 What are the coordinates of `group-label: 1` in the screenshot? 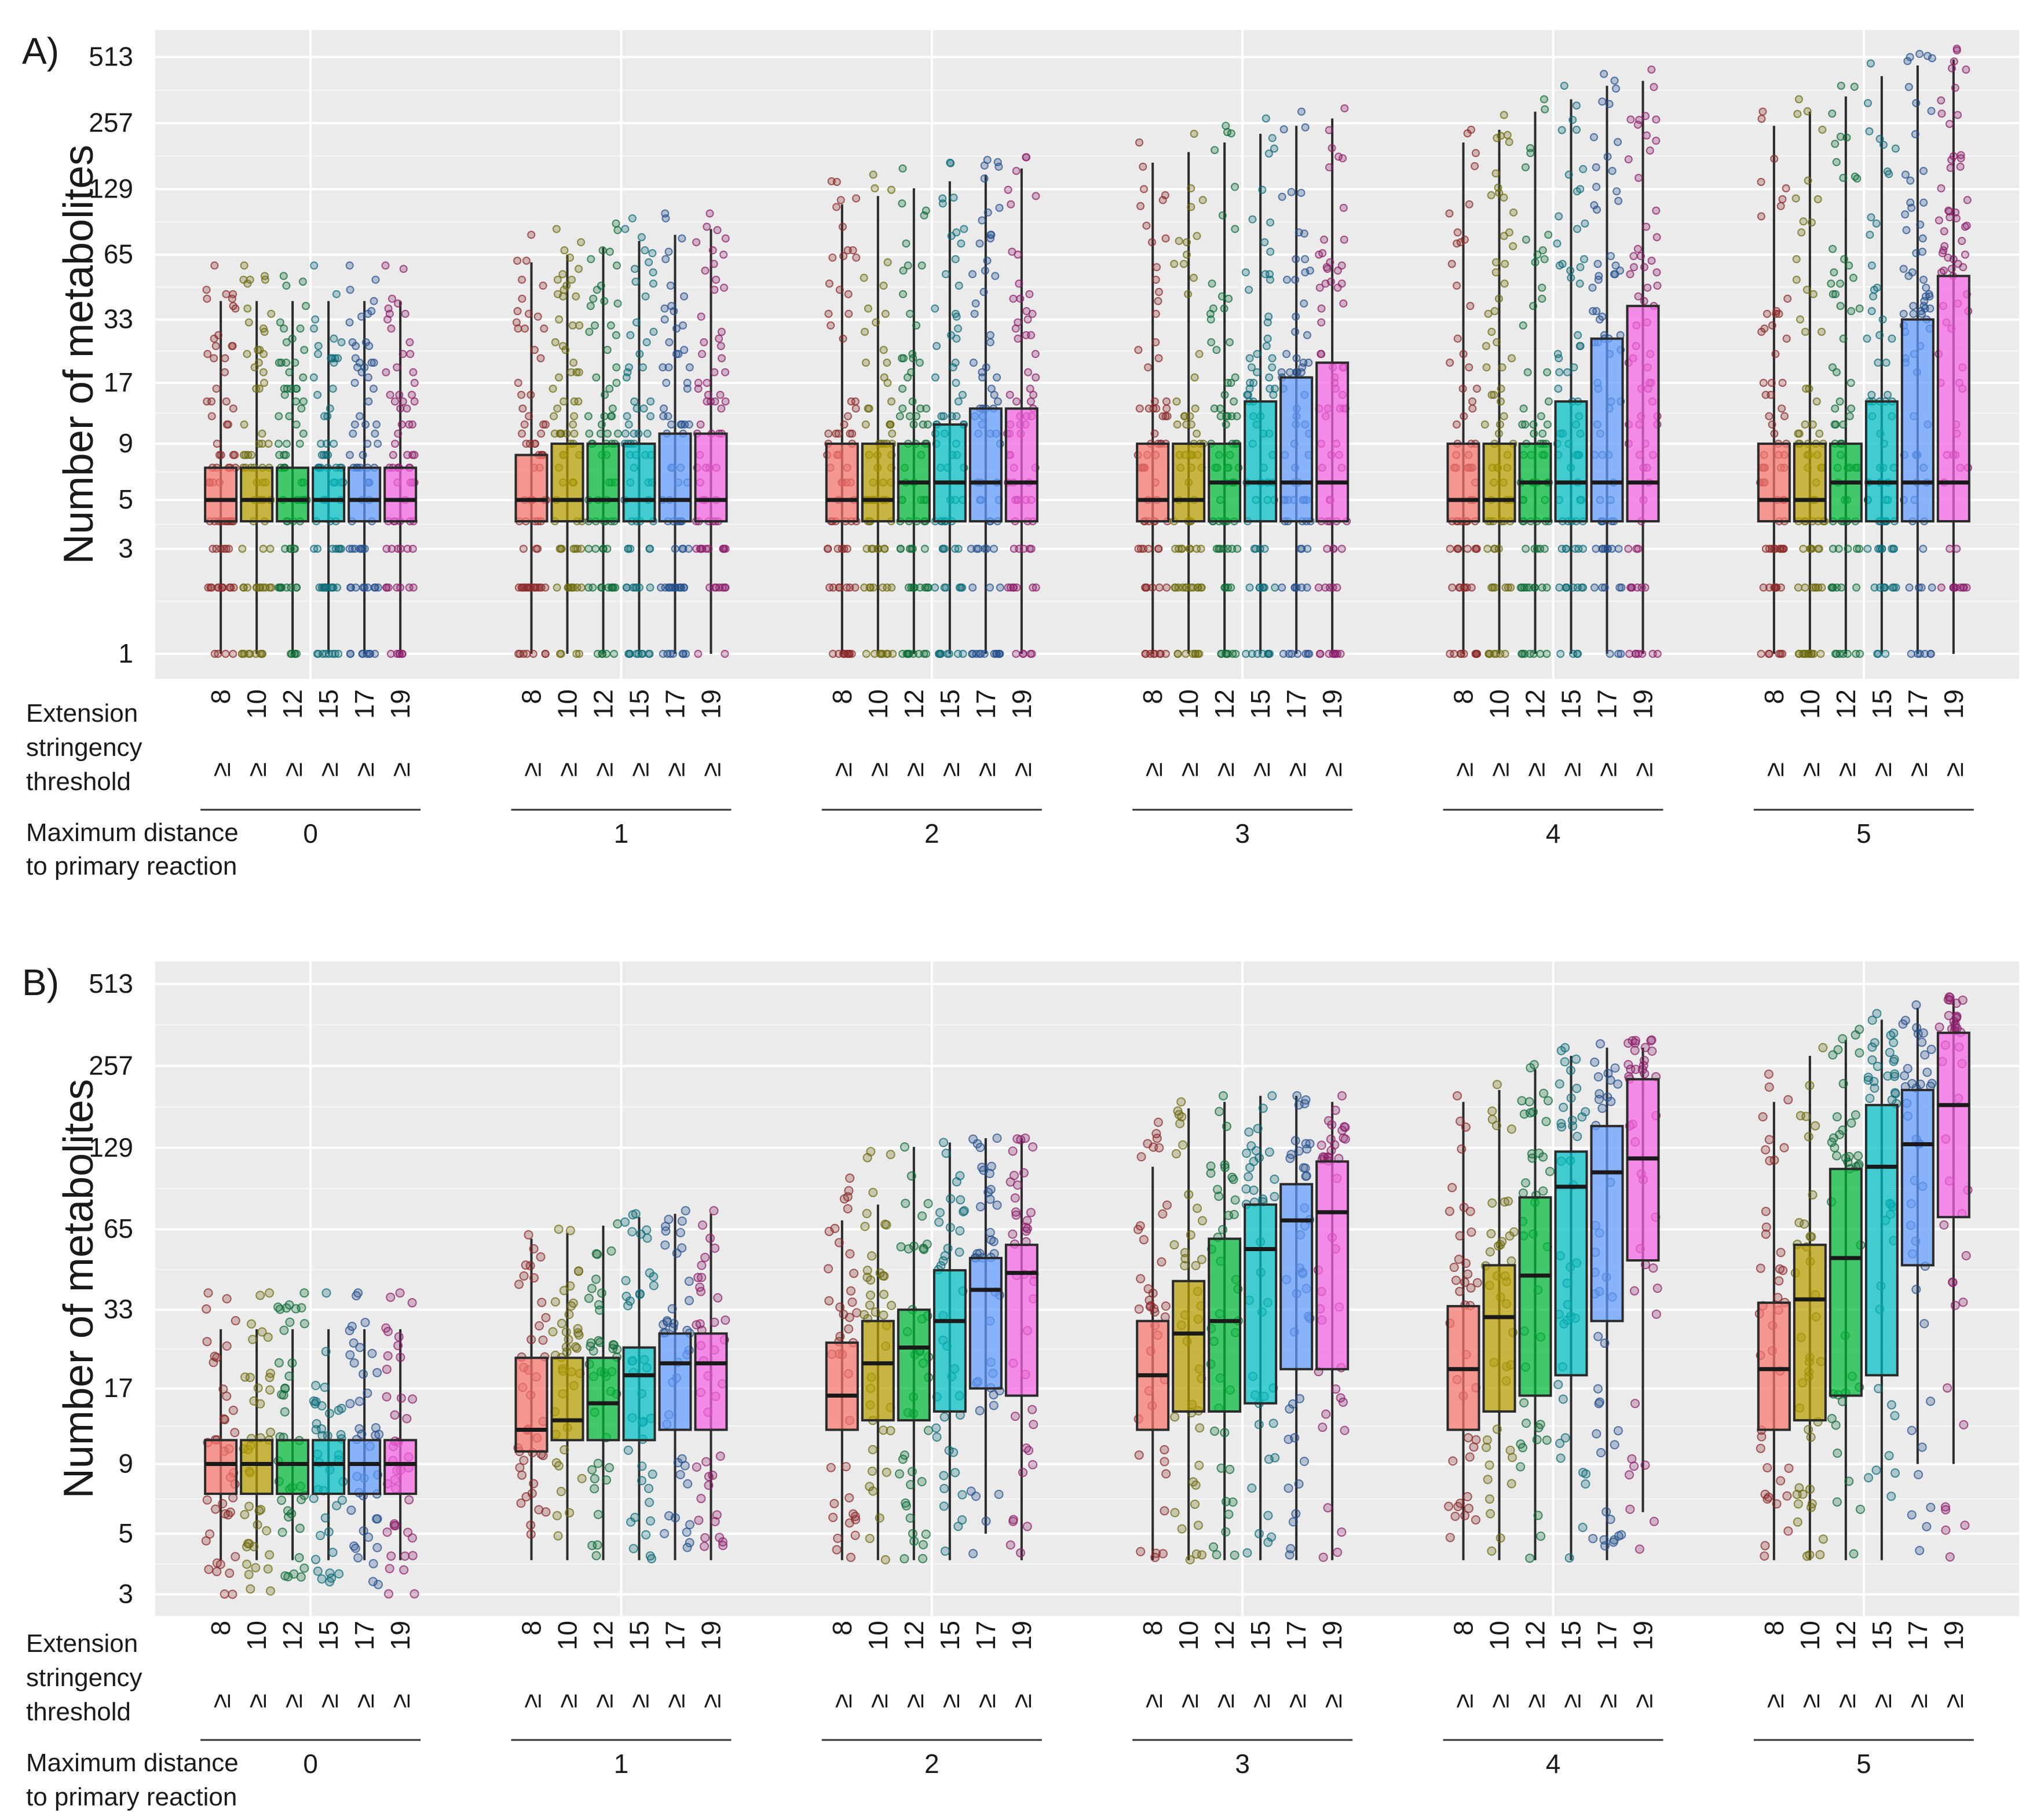 It's located at (622, 1764).